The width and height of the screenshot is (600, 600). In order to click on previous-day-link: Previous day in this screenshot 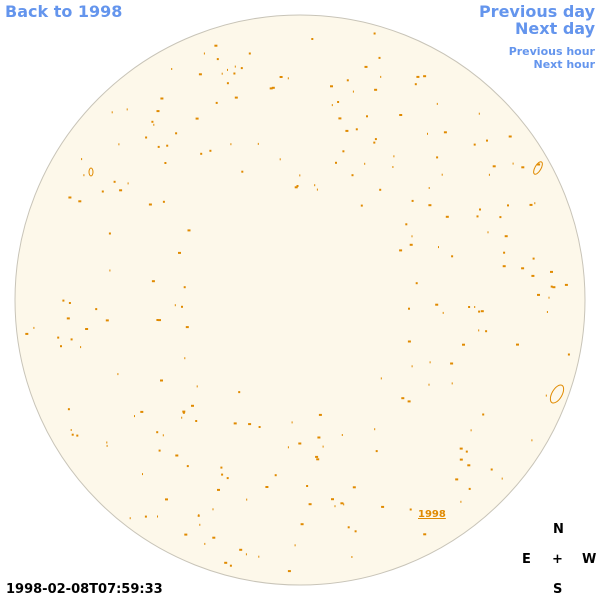, I will do `click(536, 11)`.